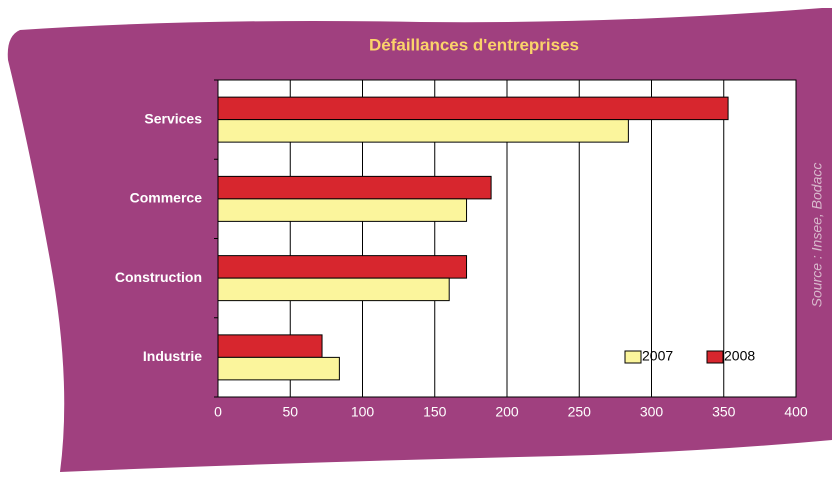 This screenshot has height=482, width=832. What do you see at coordinates (435, 412) in the screenshot?
I see `x-tick-label: 150` at bounding box center [435, 412].